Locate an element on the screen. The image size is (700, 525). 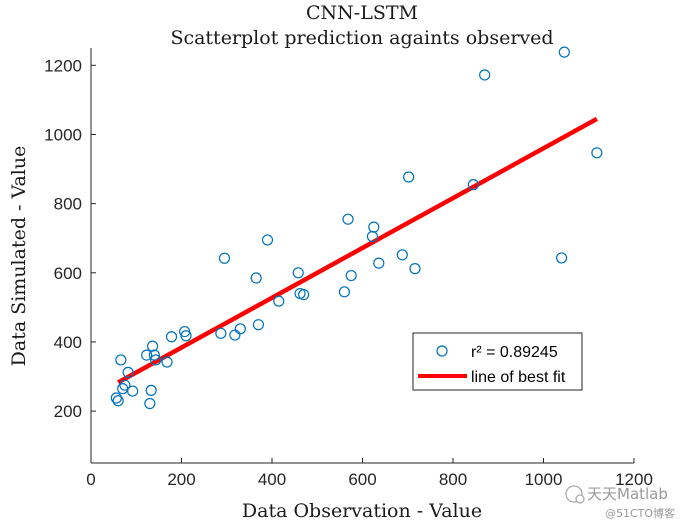
y-tick-label: 400 is located at coordinates (68, 342).